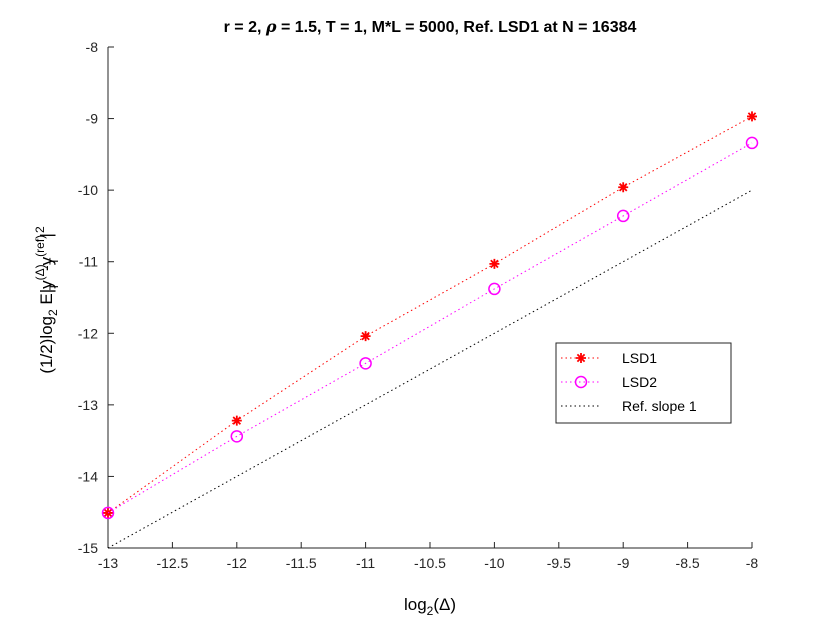 This screenshot has height=628, width=830. I want to click on x-tick-label: -8, so click(752, 563).